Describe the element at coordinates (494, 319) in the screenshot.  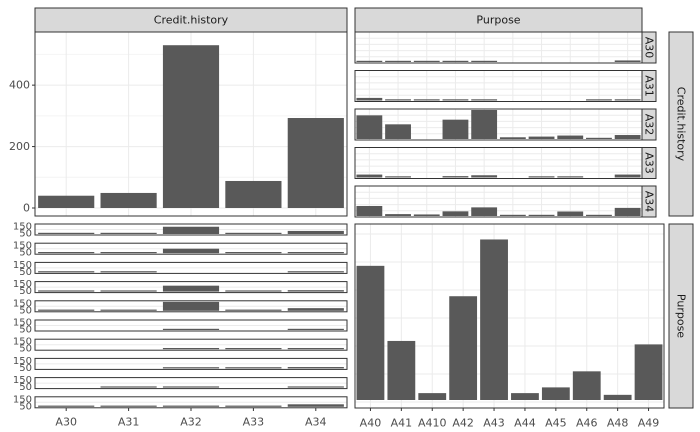
I see `purpose-bar-A43` at that location.